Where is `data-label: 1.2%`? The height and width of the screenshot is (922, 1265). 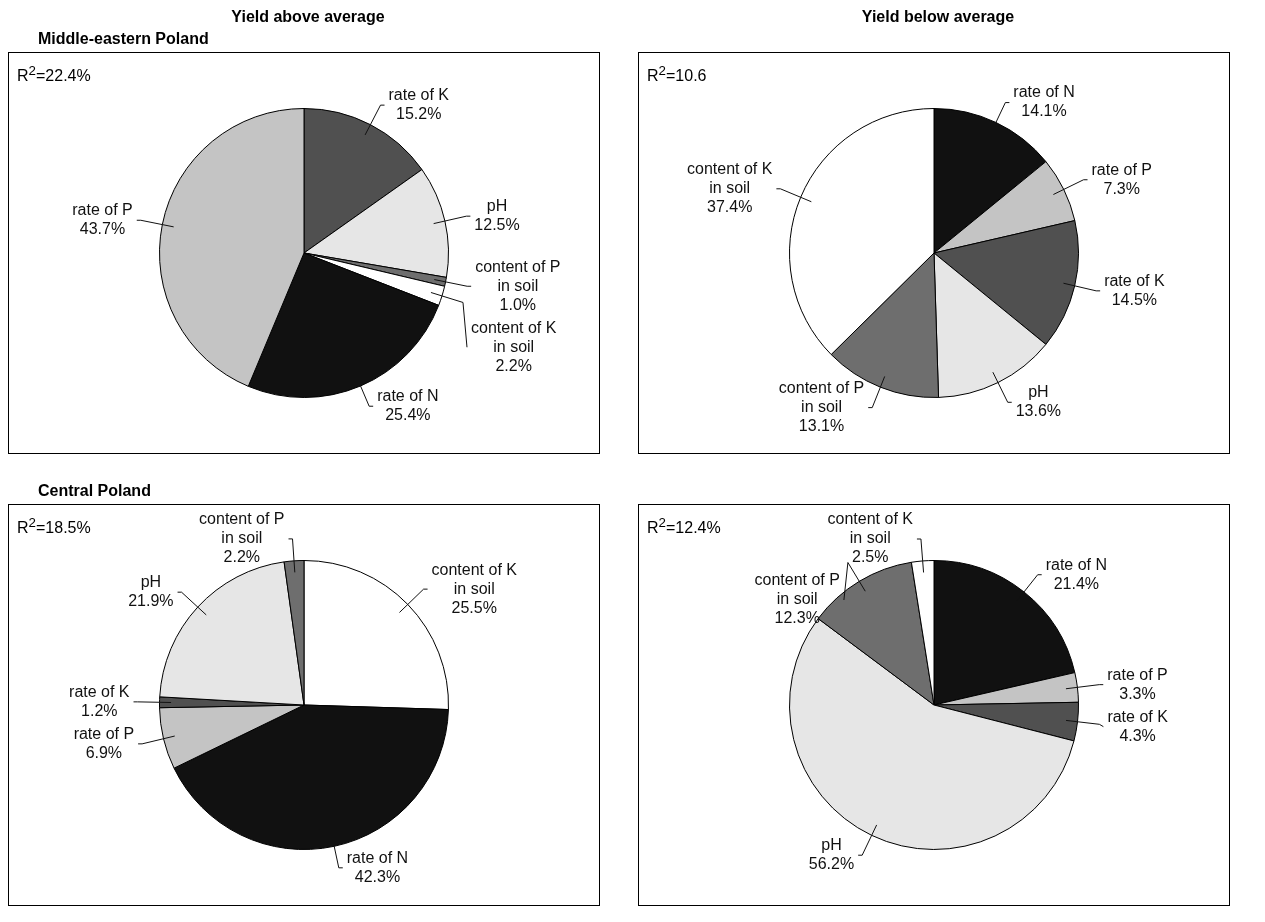 data-label: 1.2% is located at coordinates (99, 710).